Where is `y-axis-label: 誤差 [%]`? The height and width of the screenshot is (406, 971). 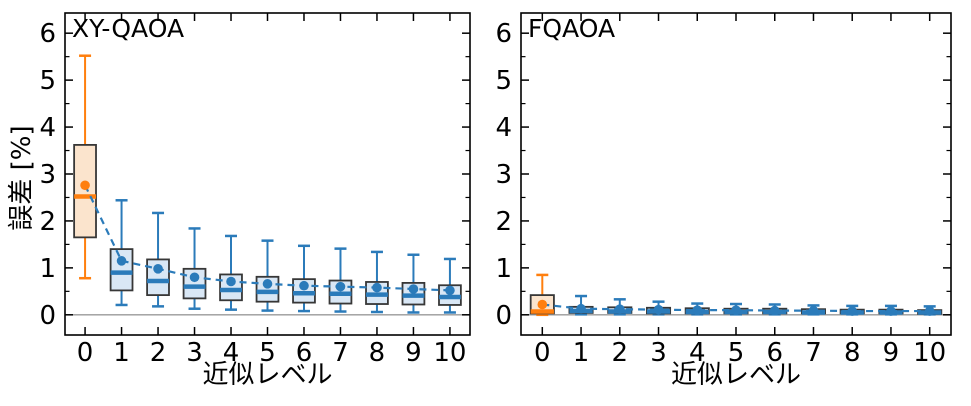
y-axis-label: 誤差 [%] is located at coordinates (22, 177).